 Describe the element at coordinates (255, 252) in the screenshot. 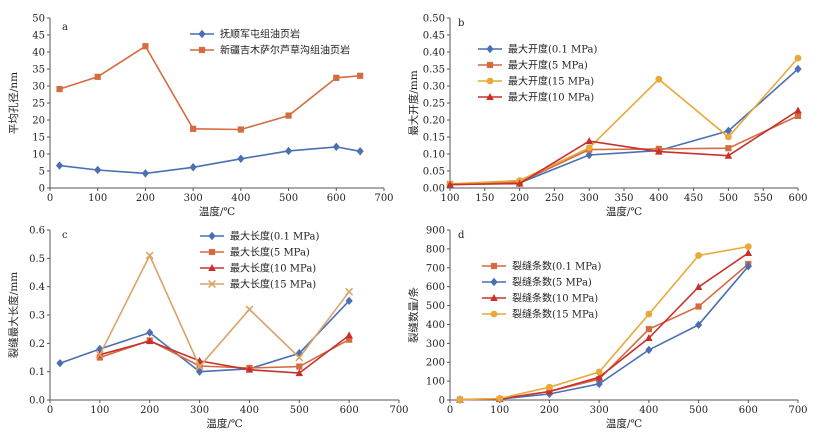

I see `legend-item: 最大长度(5 MPa)` at that location.